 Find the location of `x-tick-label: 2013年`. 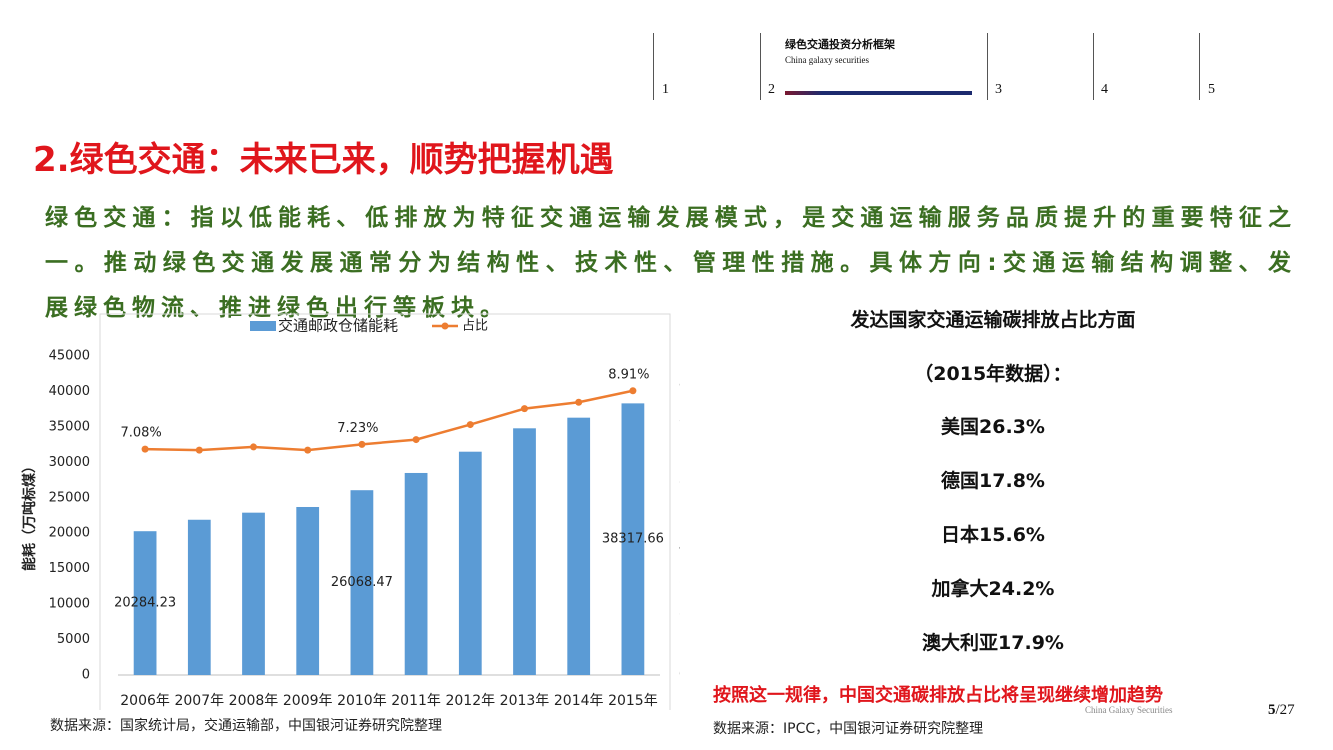

x-tick-label: 2013年 is located at coordinates (525, 701).